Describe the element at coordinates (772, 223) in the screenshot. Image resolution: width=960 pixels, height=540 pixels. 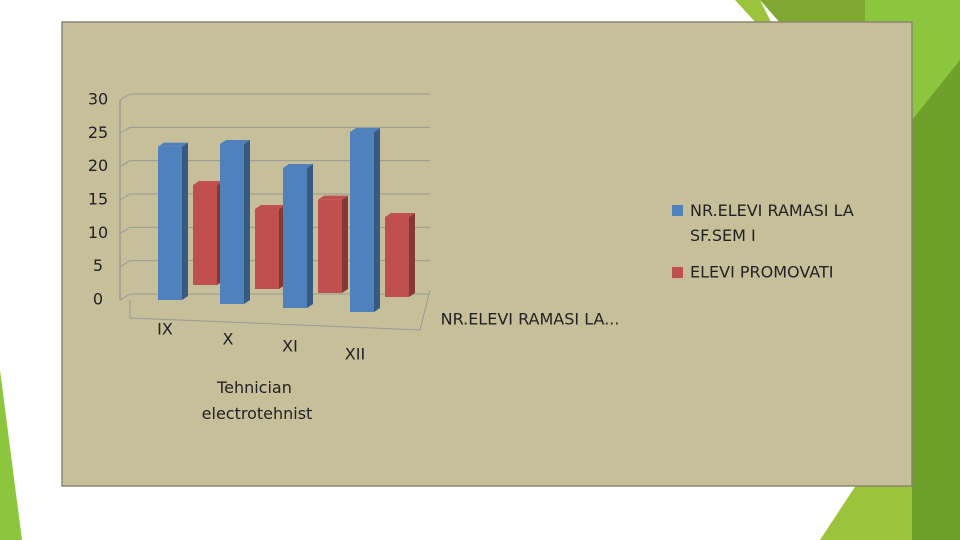
I see `legend-label: NR.ELEVI RAMASI LA SF.SEM I` at that location.